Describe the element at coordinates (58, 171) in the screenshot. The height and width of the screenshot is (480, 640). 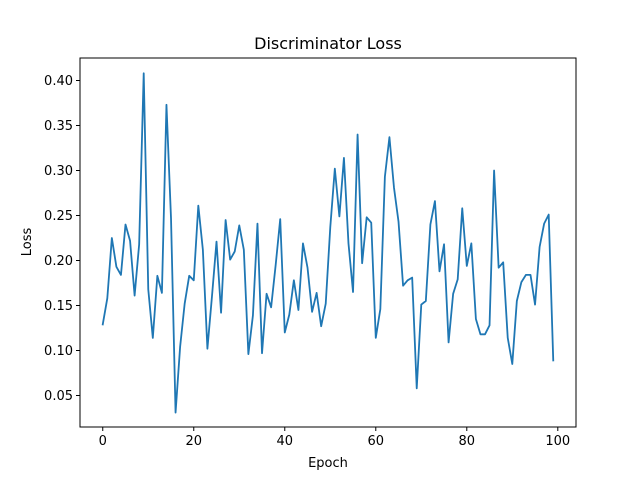
I see `y-tick-label: 0.30` at that location.